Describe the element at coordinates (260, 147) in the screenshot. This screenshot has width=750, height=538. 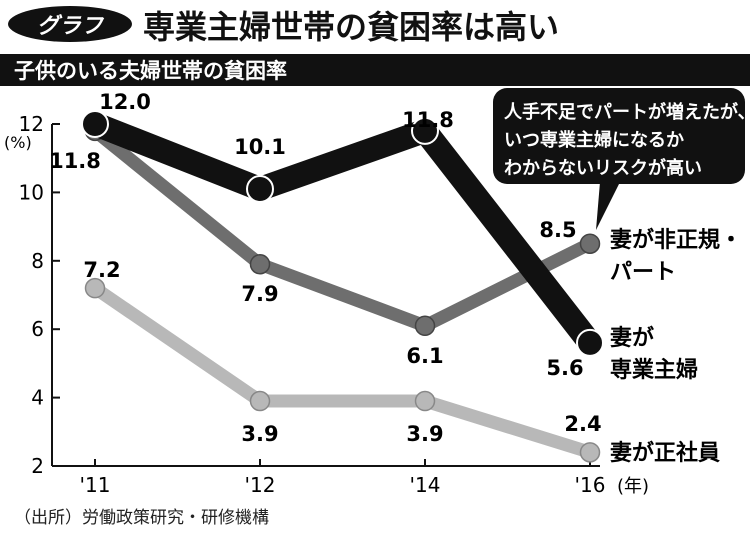
I see `data-label: 10.1` at that location.